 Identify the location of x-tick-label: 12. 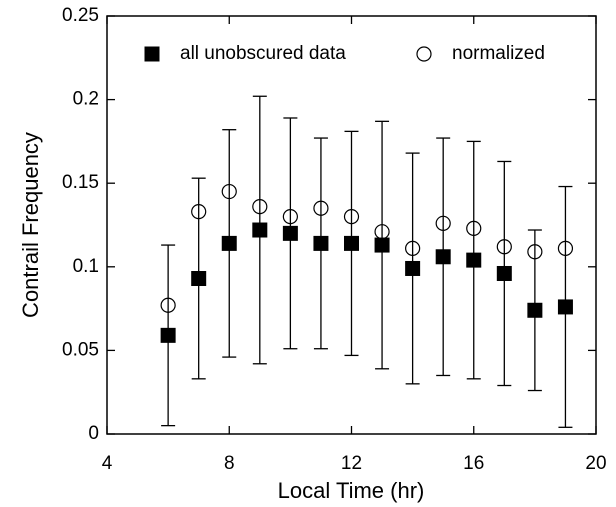
(351, 463).